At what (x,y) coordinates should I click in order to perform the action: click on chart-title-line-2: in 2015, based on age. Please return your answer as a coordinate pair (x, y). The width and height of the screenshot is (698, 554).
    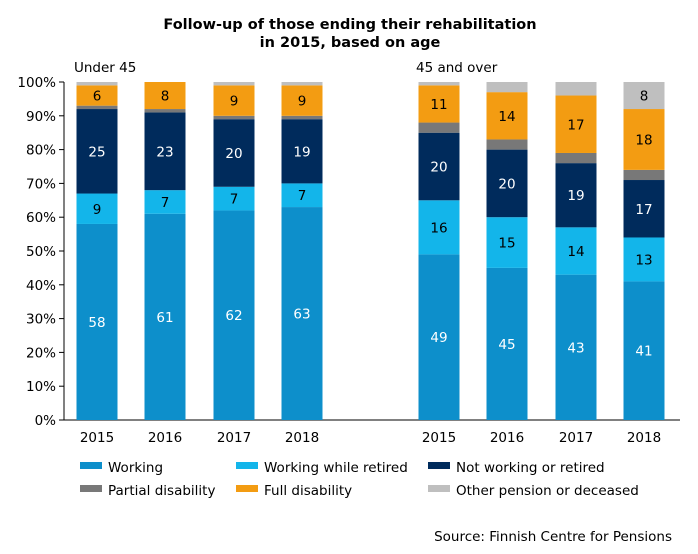
    Looking at the image, I should click on (350, 43).